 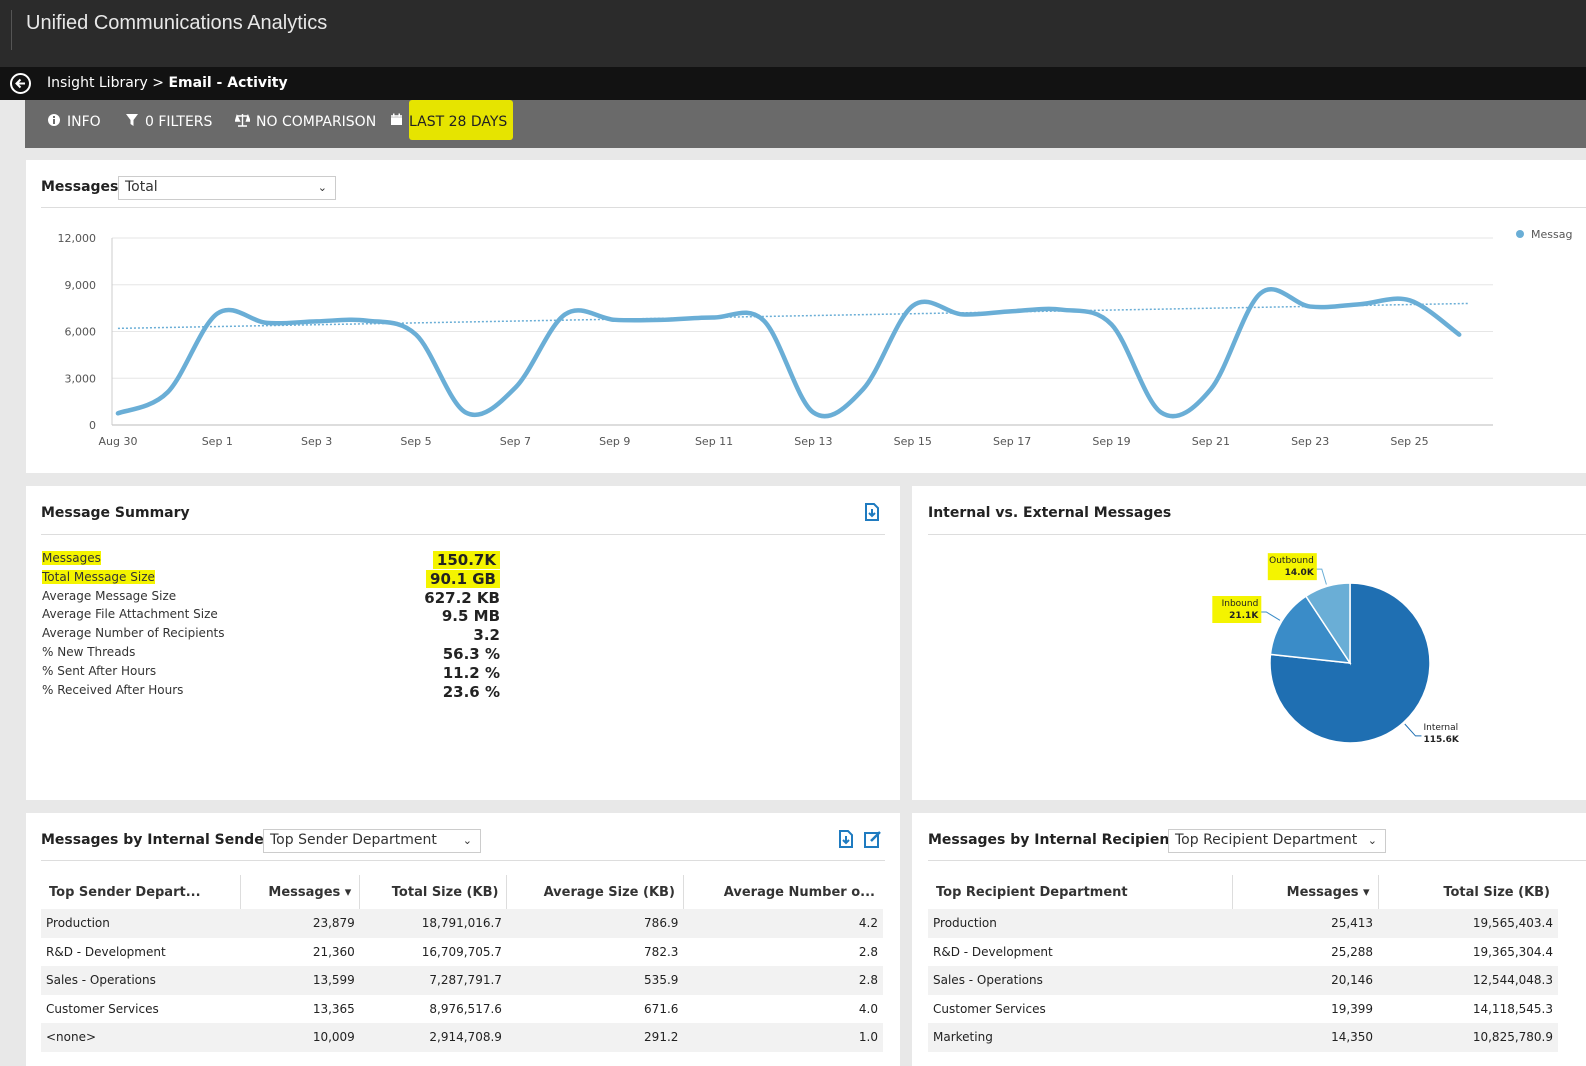 What do you see at coordinates (1468, 980) in the screenshot?
I see `table-cell: 12,544,048.3` at bounding box center [1468, 980].